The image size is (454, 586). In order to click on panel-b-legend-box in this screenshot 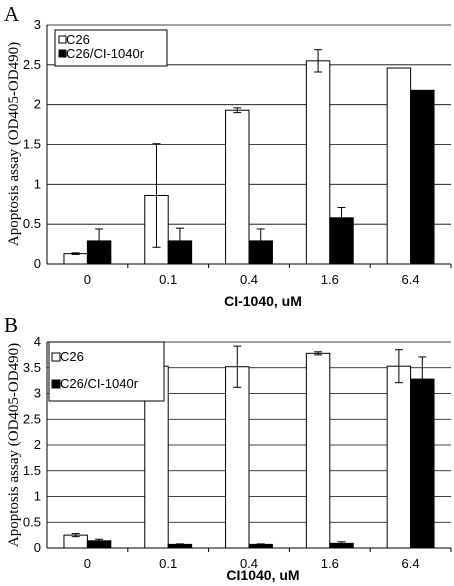, I will do `click(106, 371)`.